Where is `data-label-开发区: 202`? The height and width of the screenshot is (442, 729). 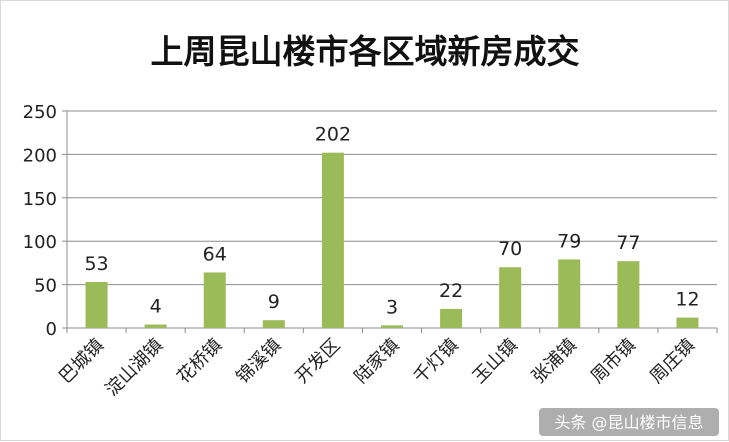 data-label-开发区: 202 is located at coordinates (333, 135).